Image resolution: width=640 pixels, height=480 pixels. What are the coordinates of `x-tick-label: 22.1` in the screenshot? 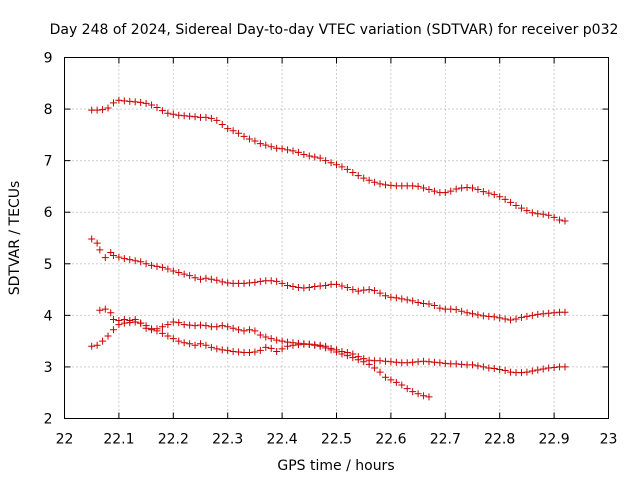 It's located at (118, 440).